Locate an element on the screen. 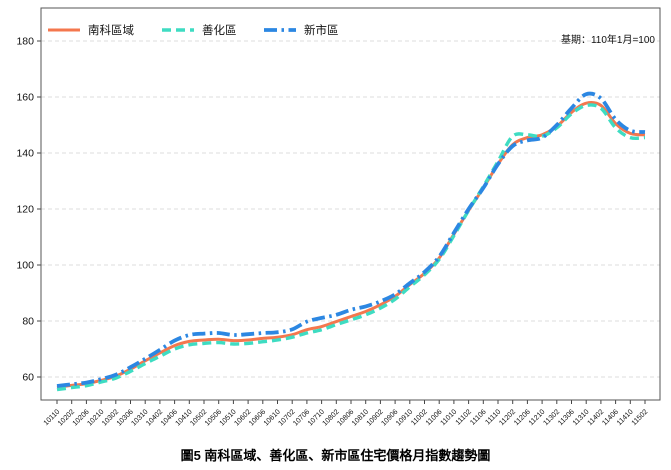 This screenshot has width=671, height=470. y-tick-label: 100 is located at coordinates (25, 266).